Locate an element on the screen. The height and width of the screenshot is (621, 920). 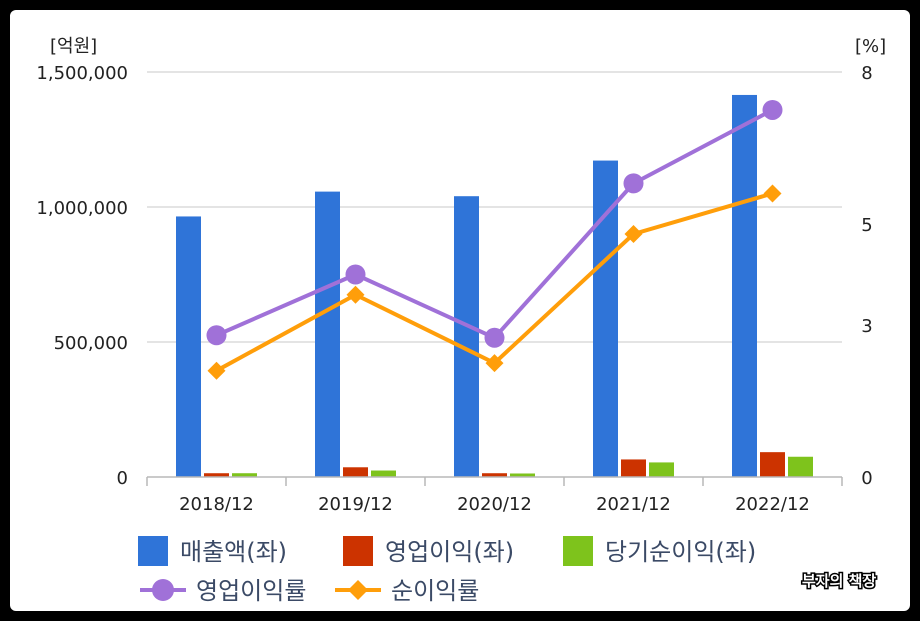
x-tick-label: 2021/12 is located at coordinates (633, 504).